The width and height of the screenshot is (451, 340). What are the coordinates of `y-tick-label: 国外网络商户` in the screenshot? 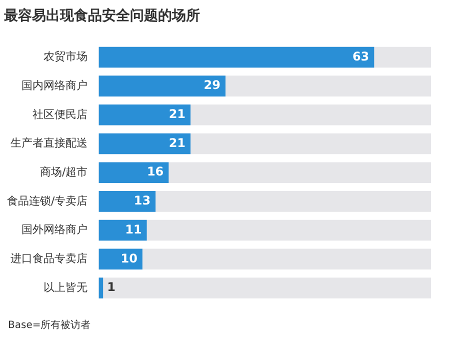 It's located at (55, 229).